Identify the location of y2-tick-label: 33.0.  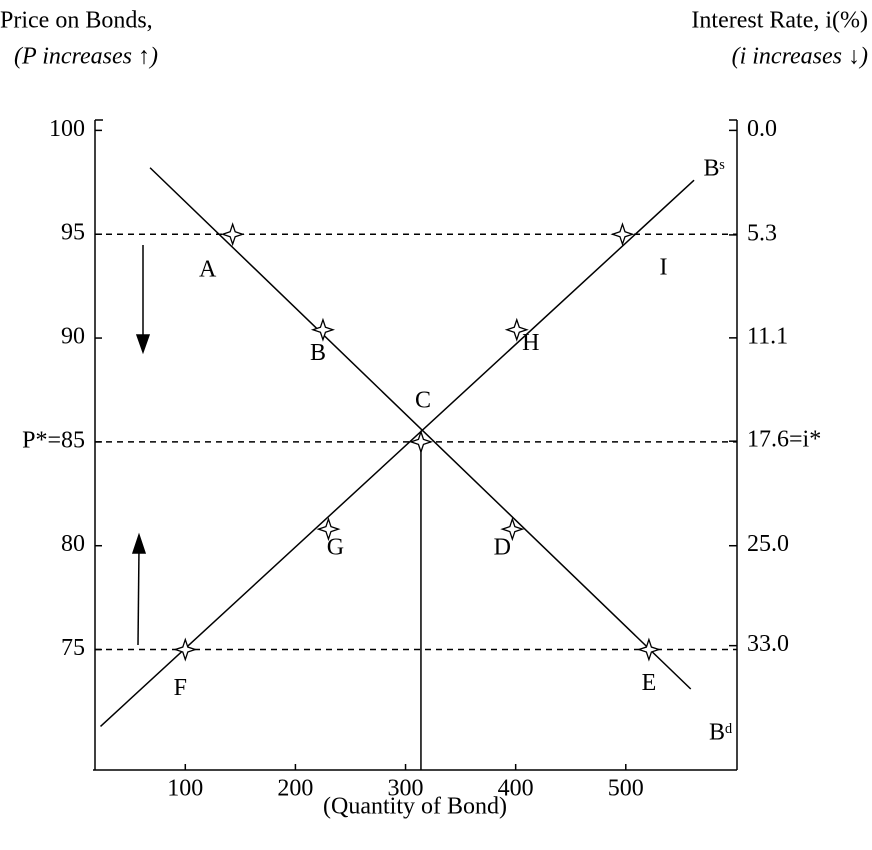
(768, 644).